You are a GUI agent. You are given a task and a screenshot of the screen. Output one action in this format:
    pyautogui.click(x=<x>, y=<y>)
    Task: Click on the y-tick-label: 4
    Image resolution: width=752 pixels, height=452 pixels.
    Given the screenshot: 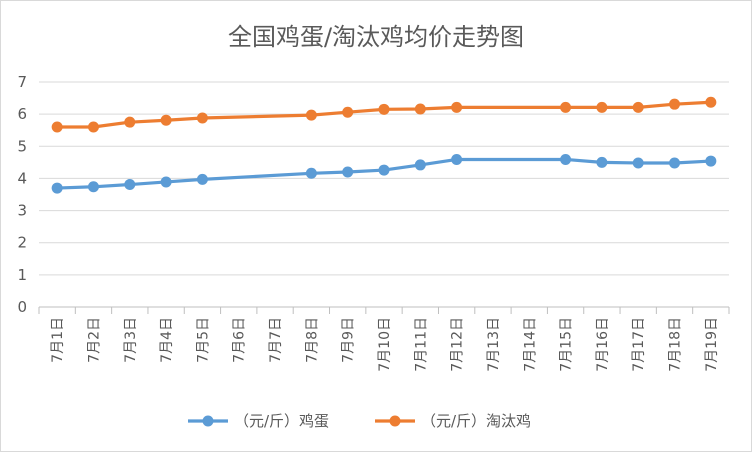 What is the action you would take?
    pyautogui.click(x=22, y=178)
    